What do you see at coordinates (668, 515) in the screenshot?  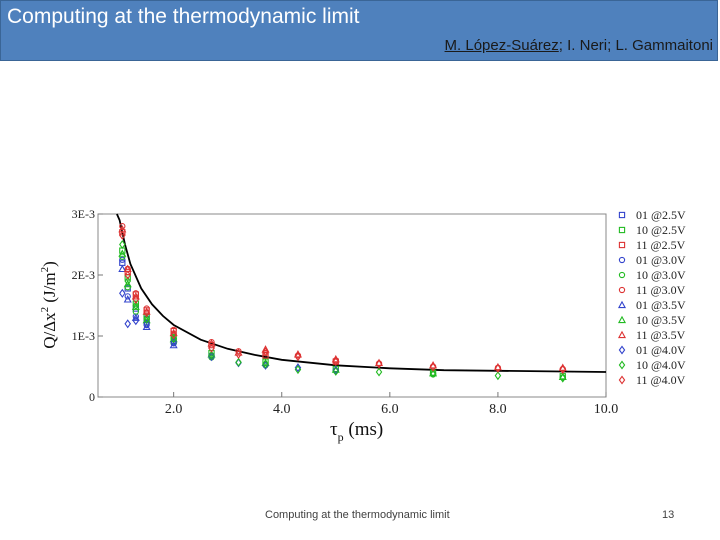 I see `page-number: 13` at bounding box center [668, 515].